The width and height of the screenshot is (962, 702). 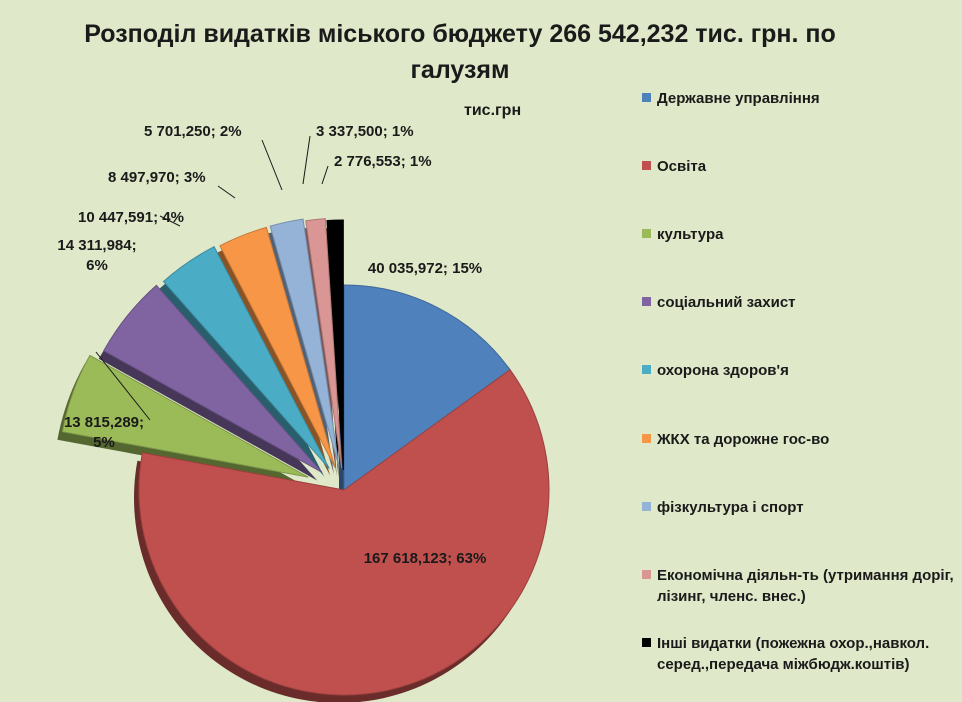 What do you see at coordinates (365, 131) in the screenshot?
I see `data-label-8: 3 337,500; 1%` at bounding box center [365, 131].